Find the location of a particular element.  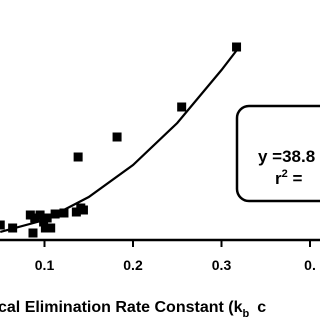

x-label-sub: b is located at coordinates (245, 314).